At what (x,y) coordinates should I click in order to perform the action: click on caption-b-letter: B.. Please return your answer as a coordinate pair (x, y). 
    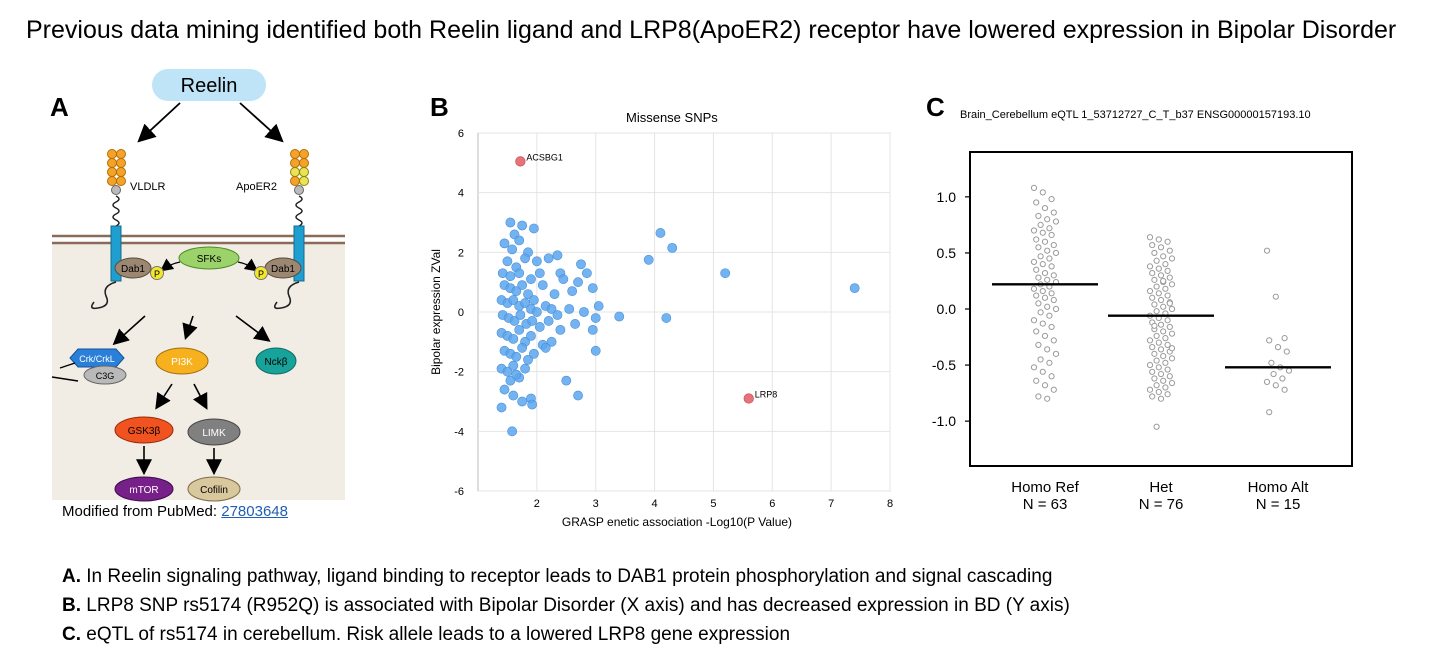
    Looking at the image, I should click on (71, 605).